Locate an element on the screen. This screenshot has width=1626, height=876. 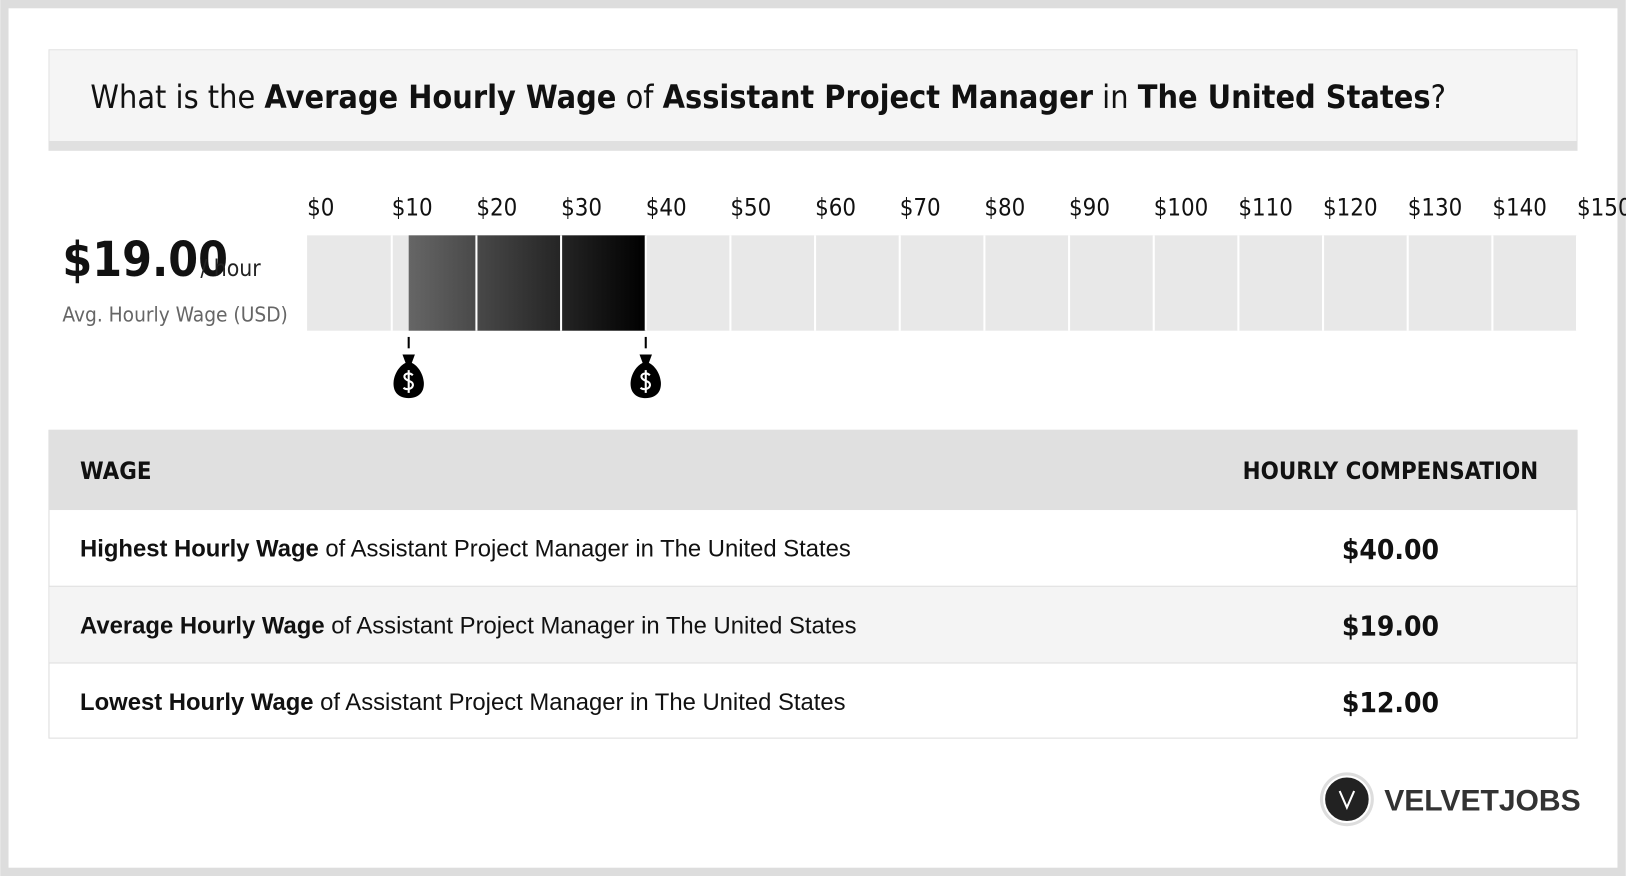
row-label-bold: Highest Hourly Wage is located at coordinates (199, 549).